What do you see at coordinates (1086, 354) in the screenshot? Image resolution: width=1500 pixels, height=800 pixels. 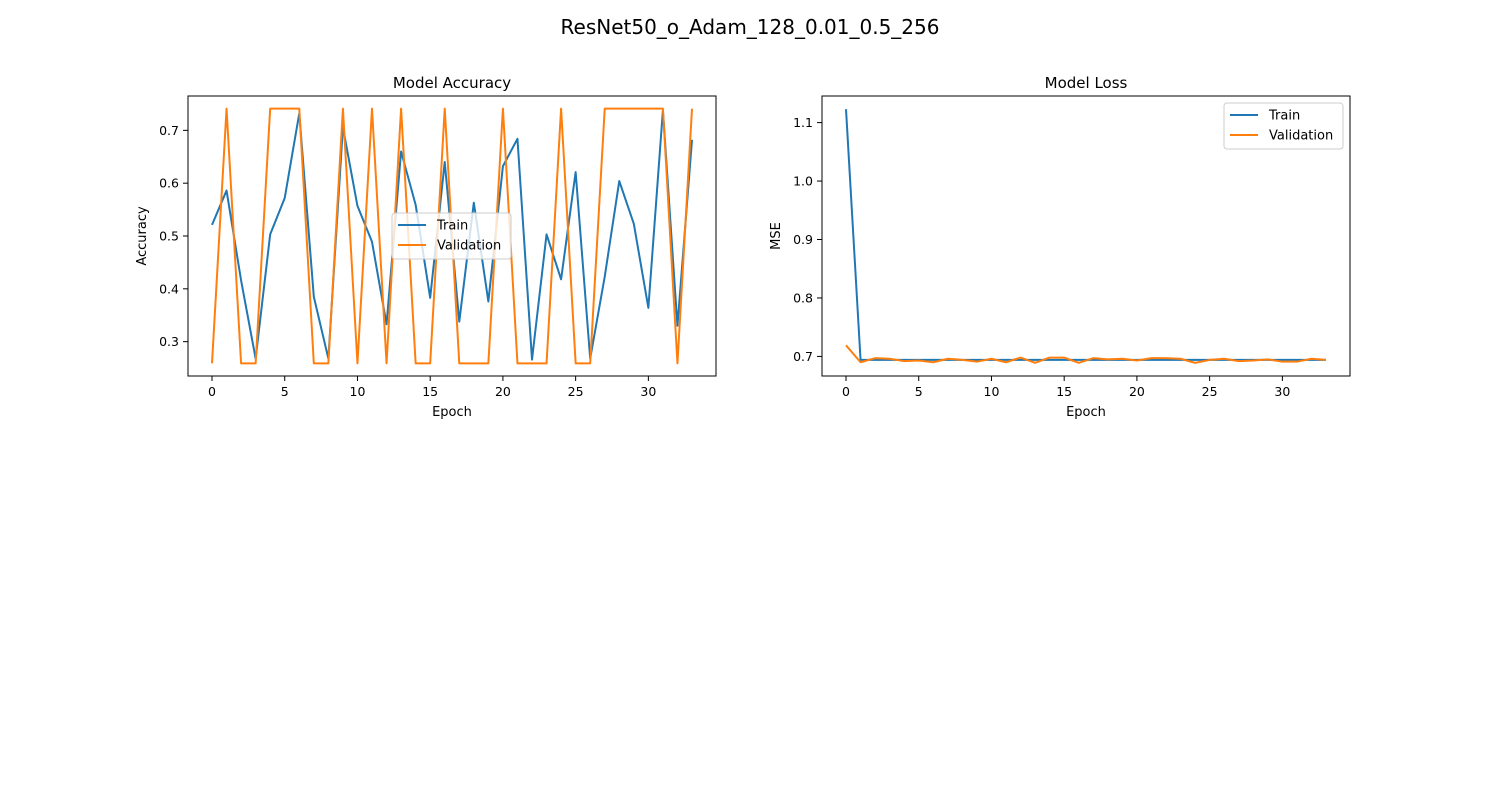 I see `series-line-validation` at bounding box center [1086, 354].